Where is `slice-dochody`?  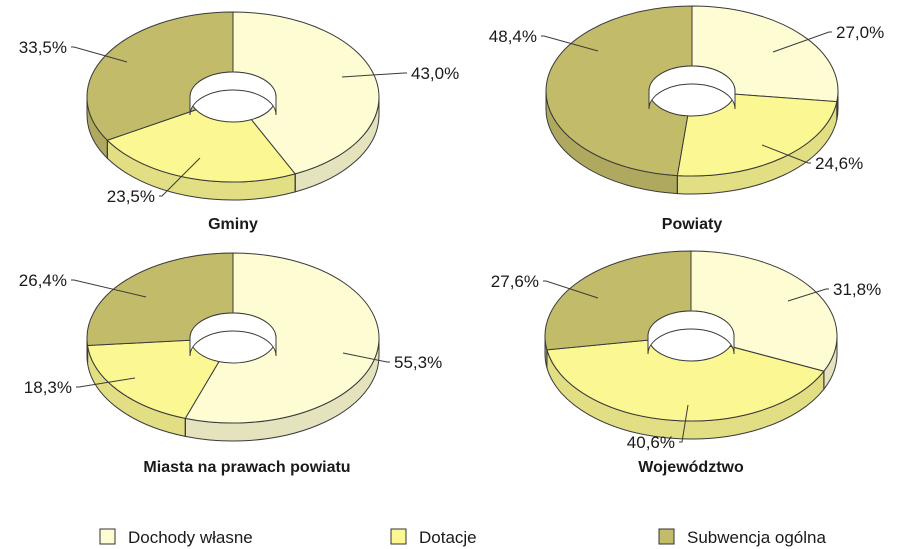
slice-dochody is located at coordinates (764, 311).